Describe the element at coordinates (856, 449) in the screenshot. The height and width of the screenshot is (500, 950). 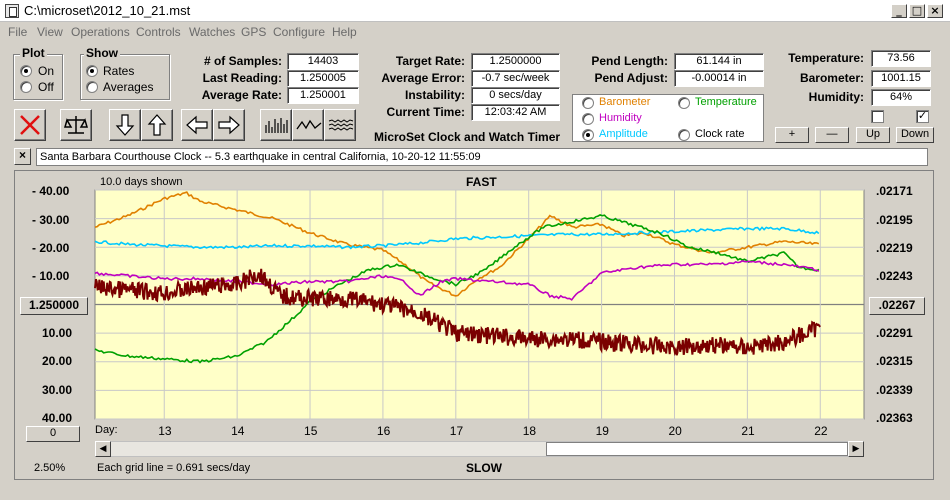
I see `scroll-right-button: ▶` at that location.